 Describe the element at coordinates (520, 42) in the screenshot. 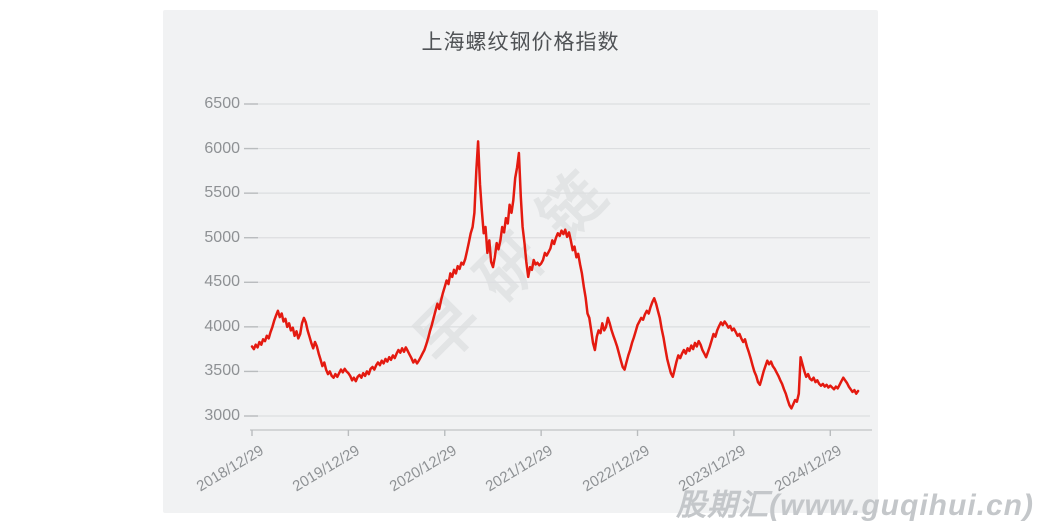

I see `chart-title: 上海螺纹钢价格指数` at that location.